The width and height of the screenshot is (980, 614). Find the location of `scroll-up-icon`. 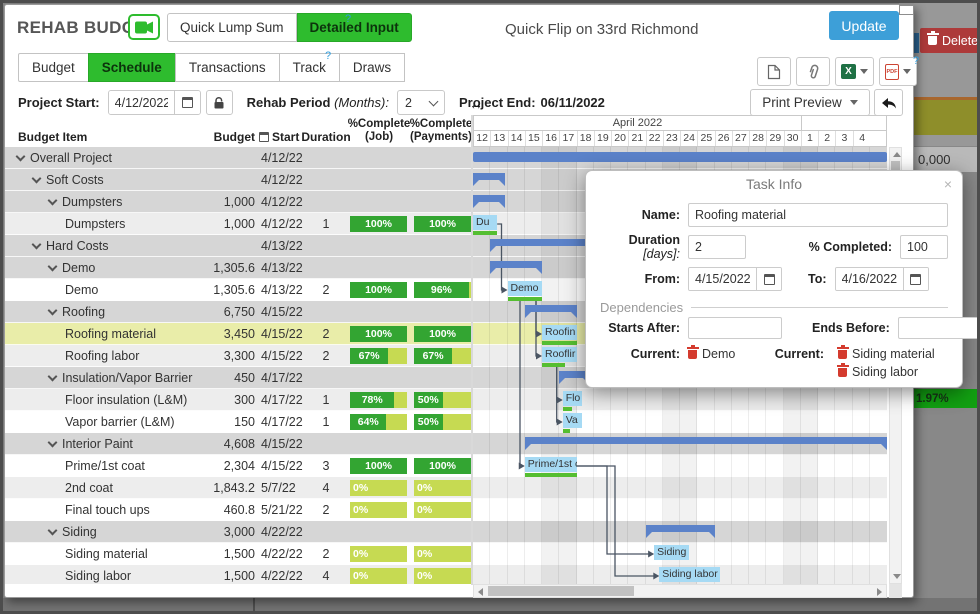

scroll-up-icon is located at coordinates (897, 154).